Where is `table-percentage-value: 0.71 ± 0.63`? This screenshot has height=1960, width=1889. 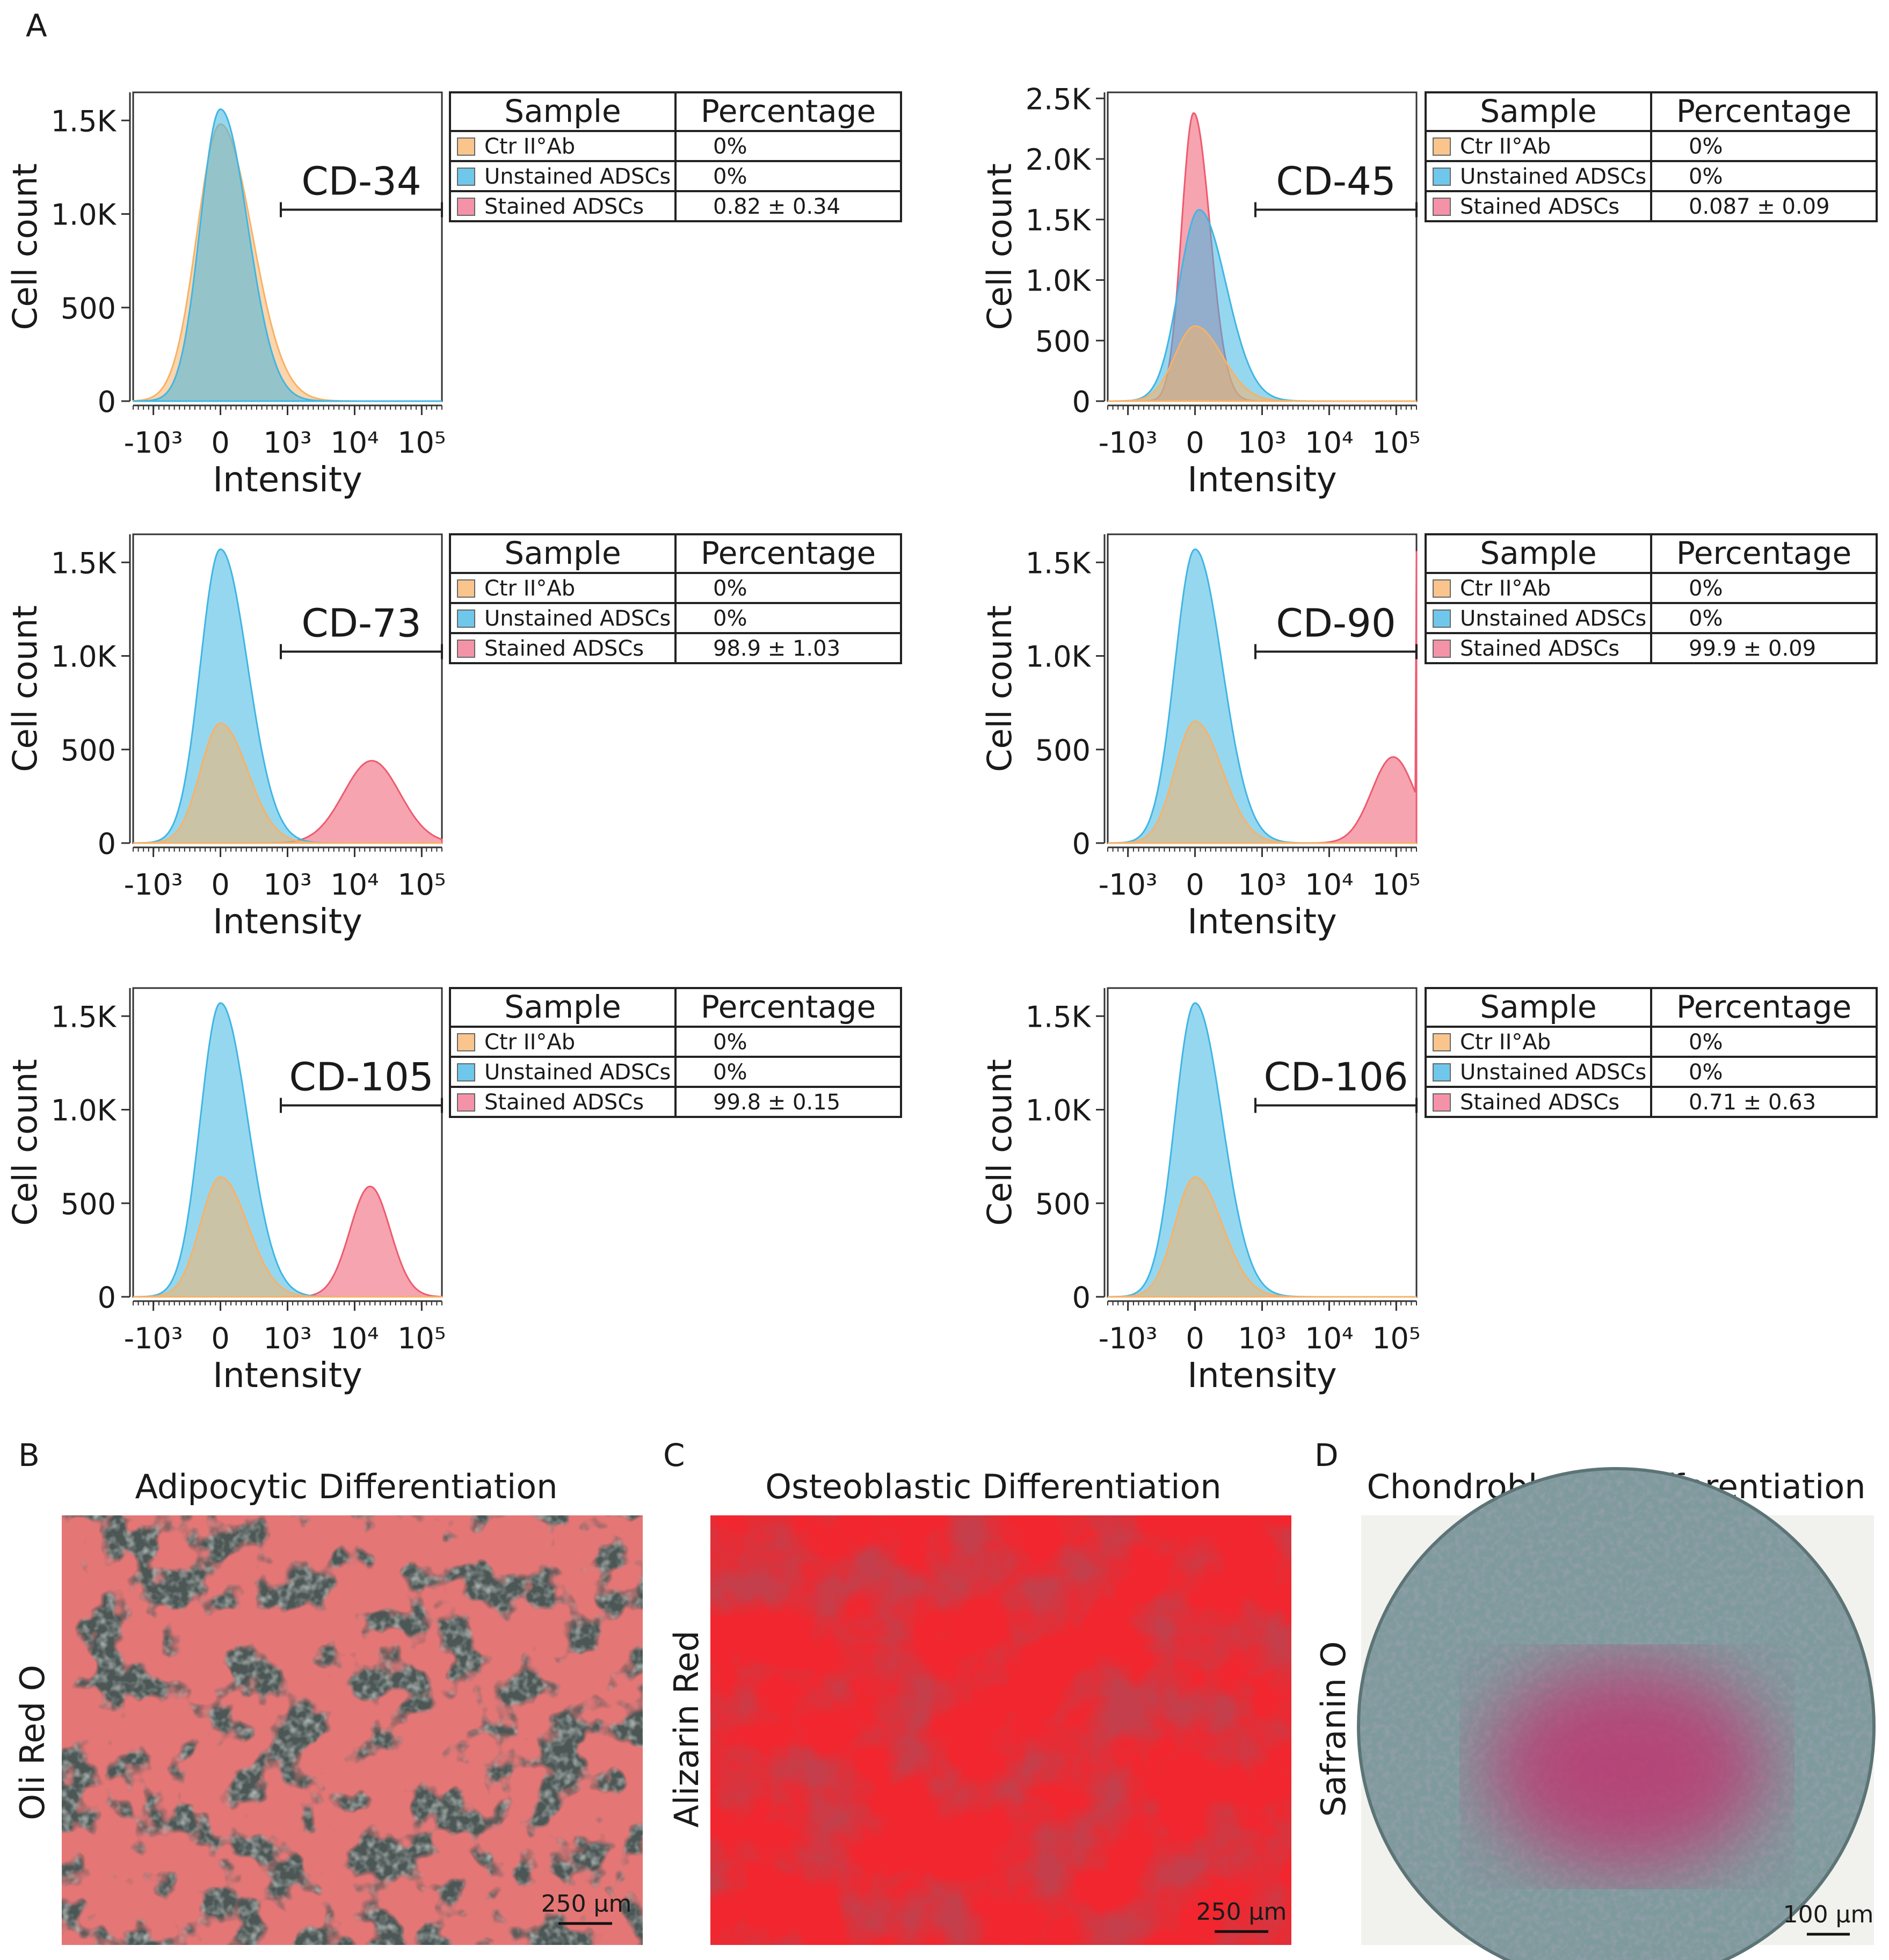 table-percentage-value: 0.71 ± 0.63 is located at coordinates (1752, 1102).